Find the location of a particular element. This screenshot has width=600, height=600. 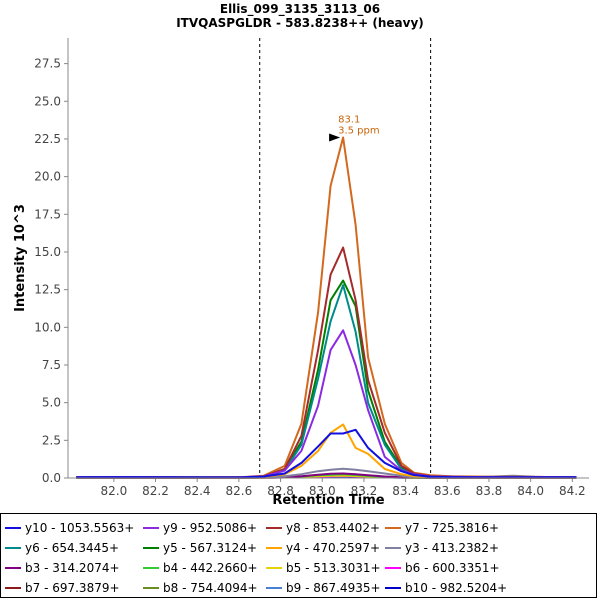

x-tick-label: 82.4 is located at coordinates (197, 491).